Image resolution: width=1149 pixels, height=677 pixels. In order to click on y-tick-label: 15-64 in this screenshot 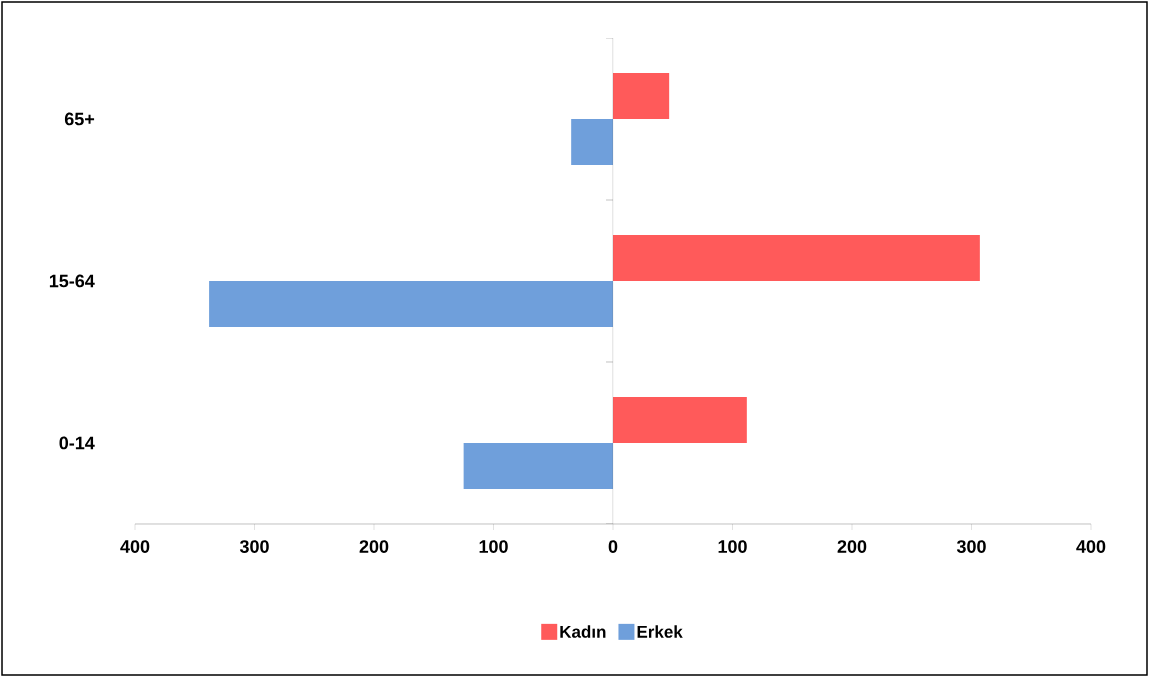, I will do `click(72, 281)`.